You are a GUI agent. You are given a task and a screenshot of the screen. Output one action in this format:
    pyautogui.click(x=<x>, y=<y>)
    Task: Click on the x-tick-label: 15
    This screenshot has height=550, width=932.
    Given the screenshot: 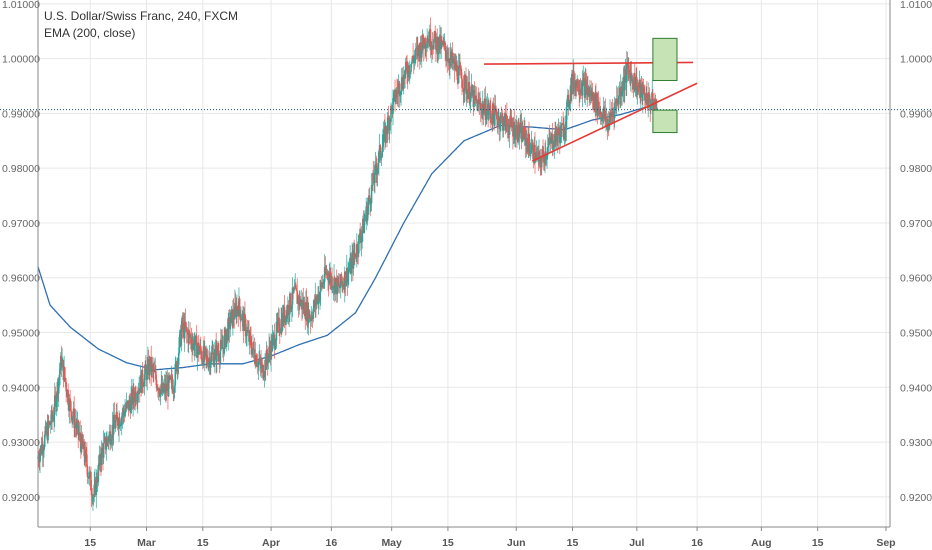 What is the action you would take?
    pyautogui.click(x=90, y=543)
    